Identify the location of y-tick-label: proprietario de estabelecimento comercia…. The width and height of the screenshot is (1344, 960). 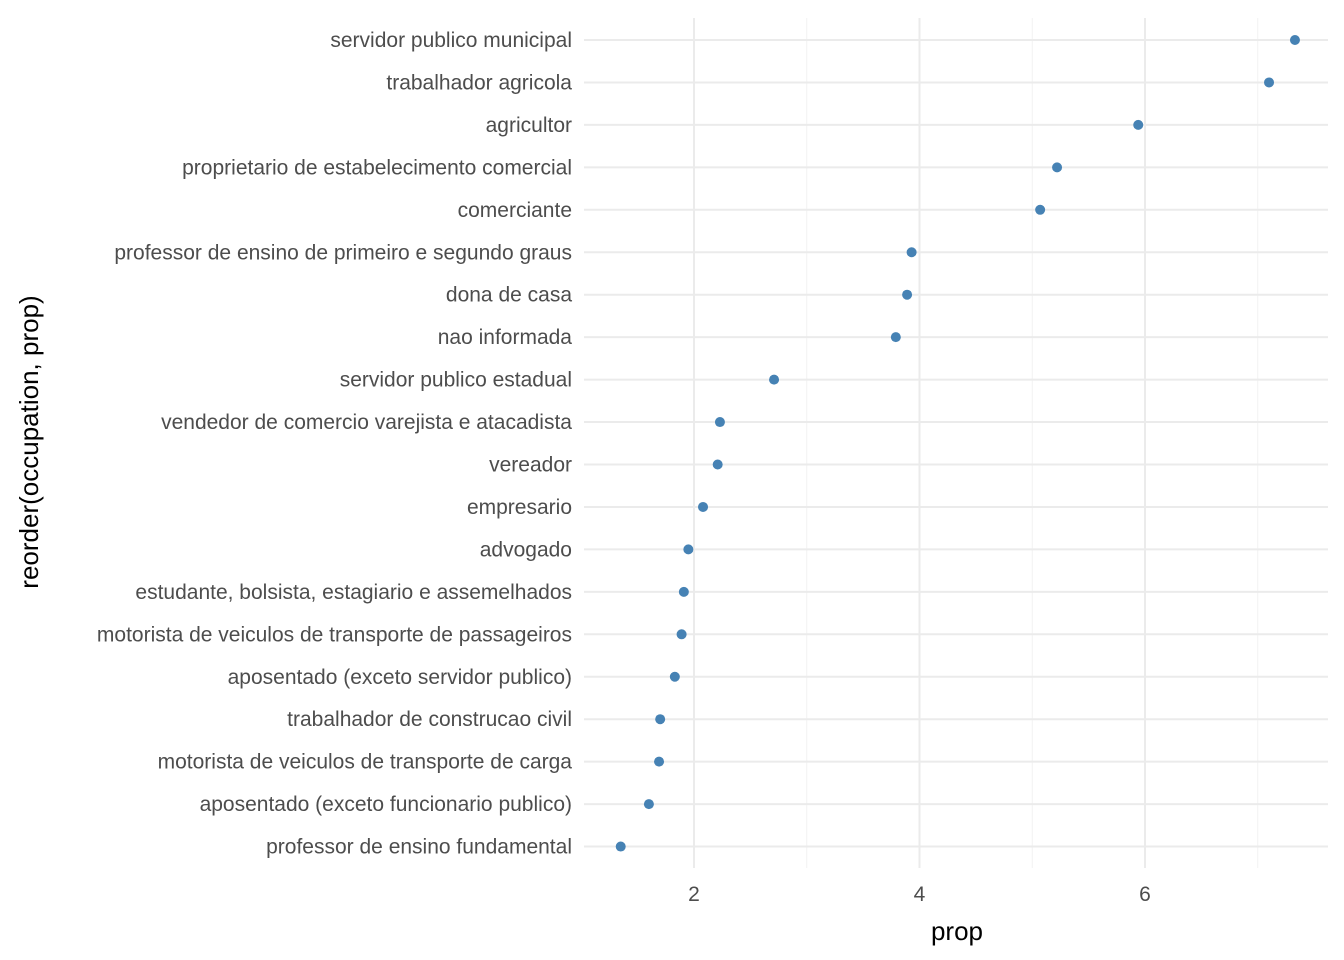
(377, 167).